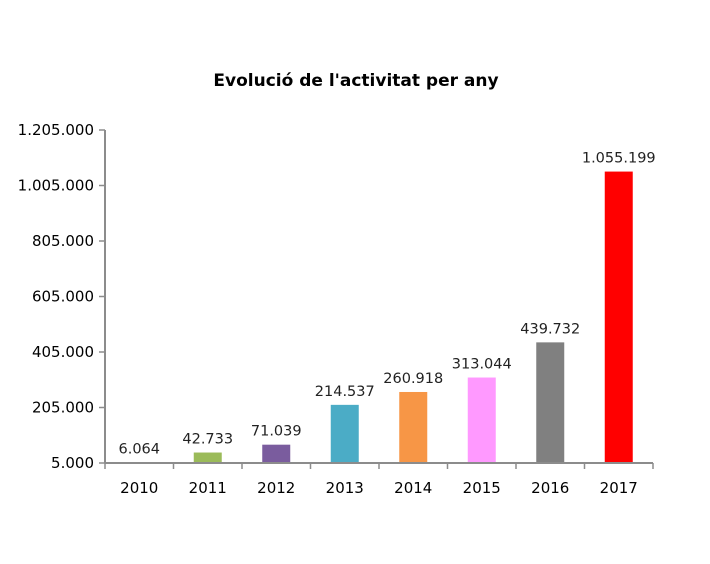 This screenshot has width=710, height=564. I want to click on y-tick-label: 205.000, so click(63, 408).